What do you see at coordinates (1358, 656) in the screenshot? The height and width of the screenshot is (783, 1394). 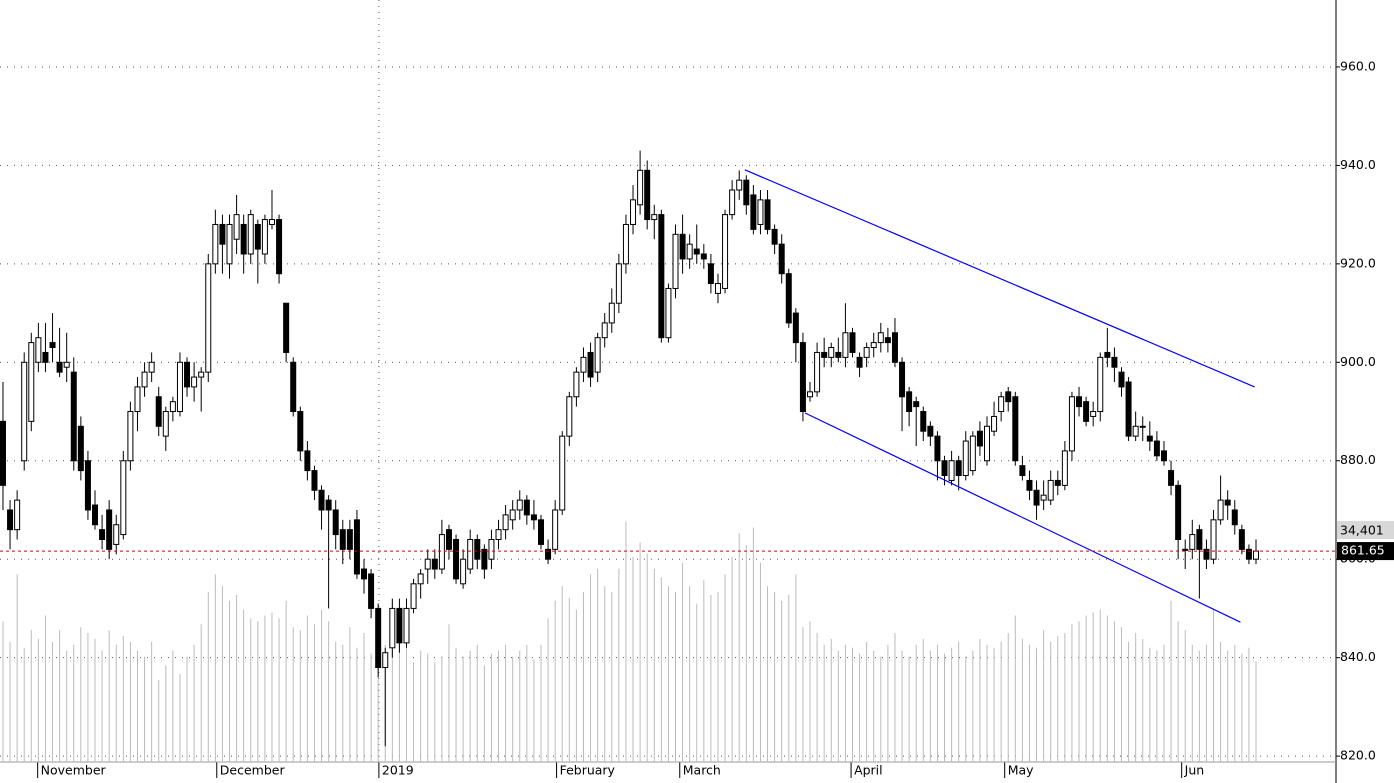 I see `y-tick-label: 840.0` at bounding box center [1358, 656].